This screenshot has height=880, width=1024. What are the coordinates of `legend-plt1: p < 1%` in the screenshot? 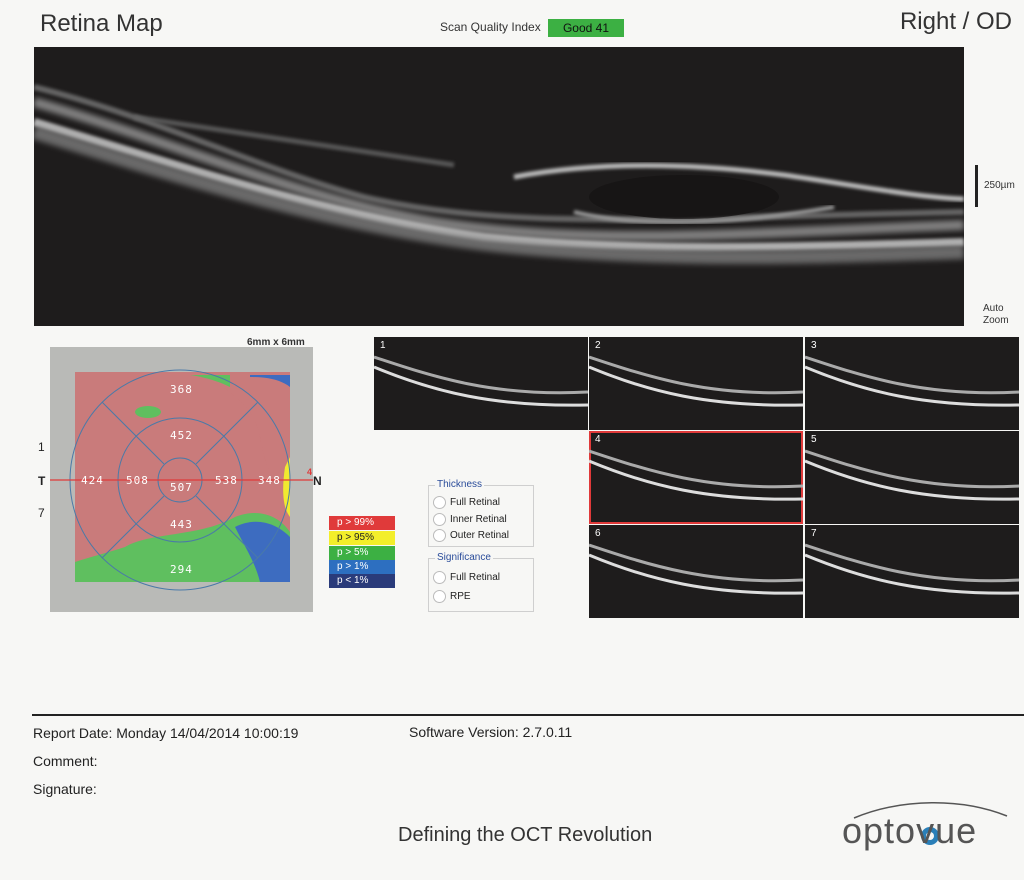 It's located at (362, 581).